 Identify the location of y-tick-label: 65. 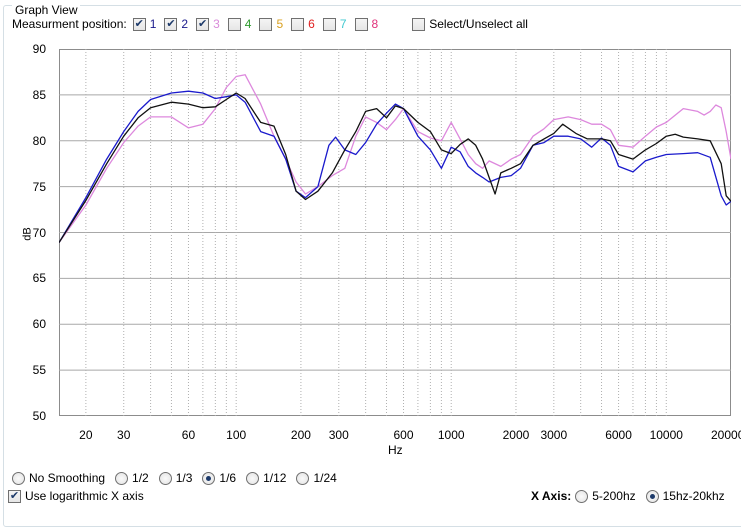
(39, 278).